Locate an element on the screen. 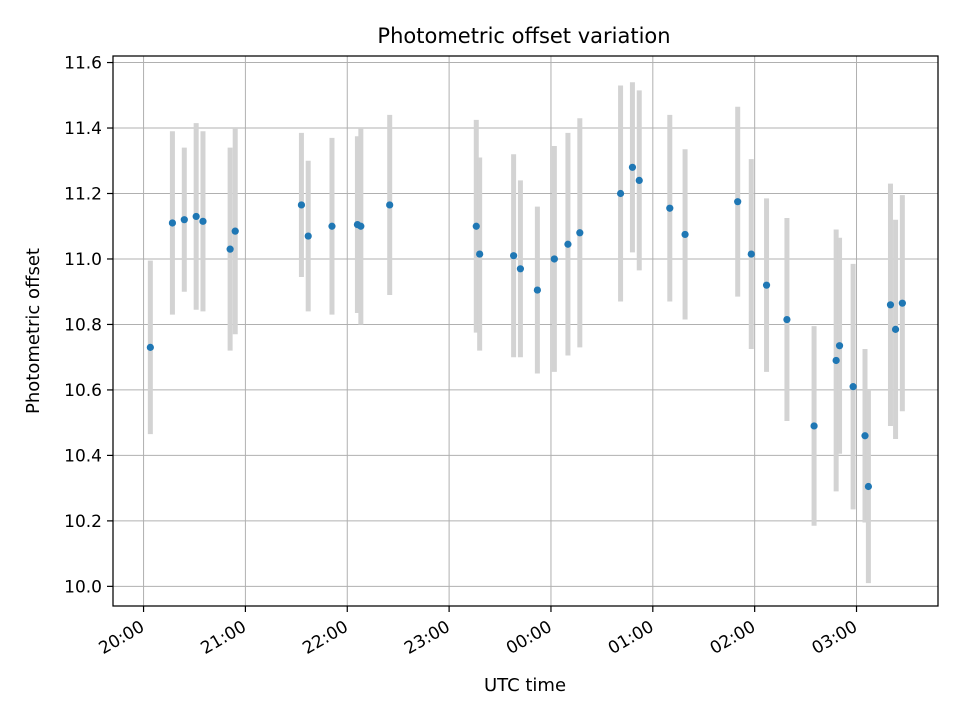  y-axis-ticks: 10.0 10.2 10.4 10.6 10.8 11.0 11.2 11.4 11.6 is located at coordinates (88, 325).